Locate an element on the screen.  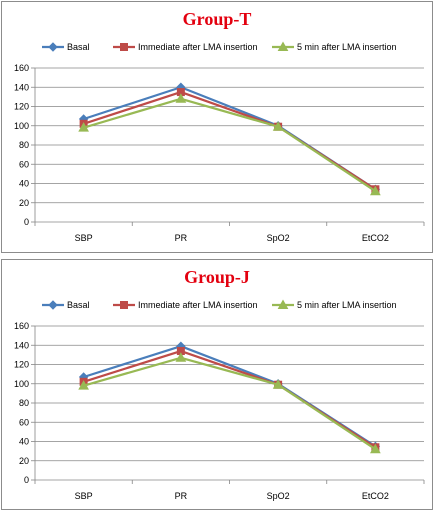
chart-title: Group-J is located at coordinates (217, 277).